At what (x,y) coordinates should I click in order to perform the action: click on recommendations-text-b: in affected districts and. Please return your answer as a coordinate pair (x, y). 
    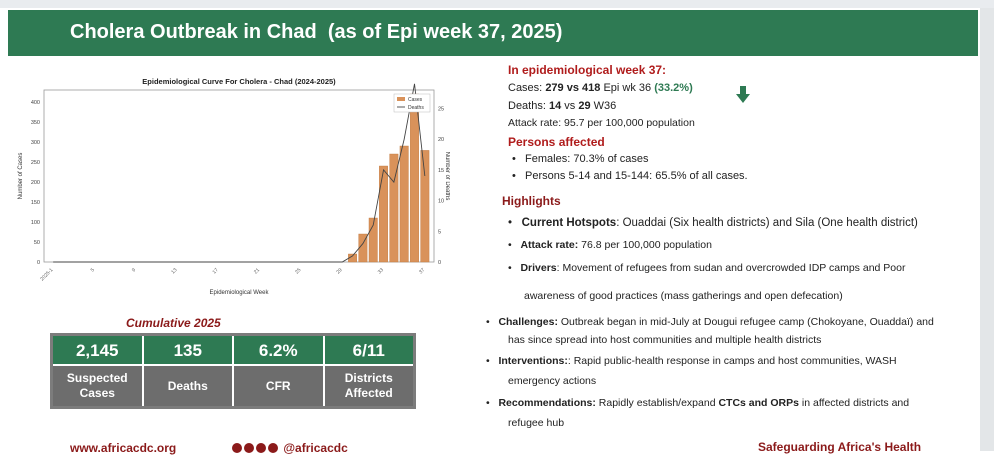
    Looking at the image, I should click on (854, 403).